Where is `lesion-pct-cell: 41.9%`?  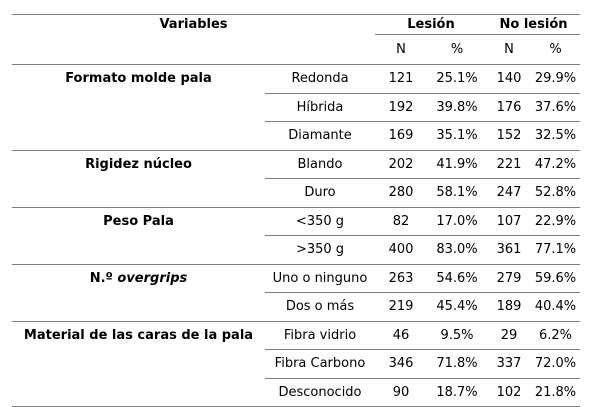 lesion-pct-cell: 41.9% is located at coordinates (457, 164).